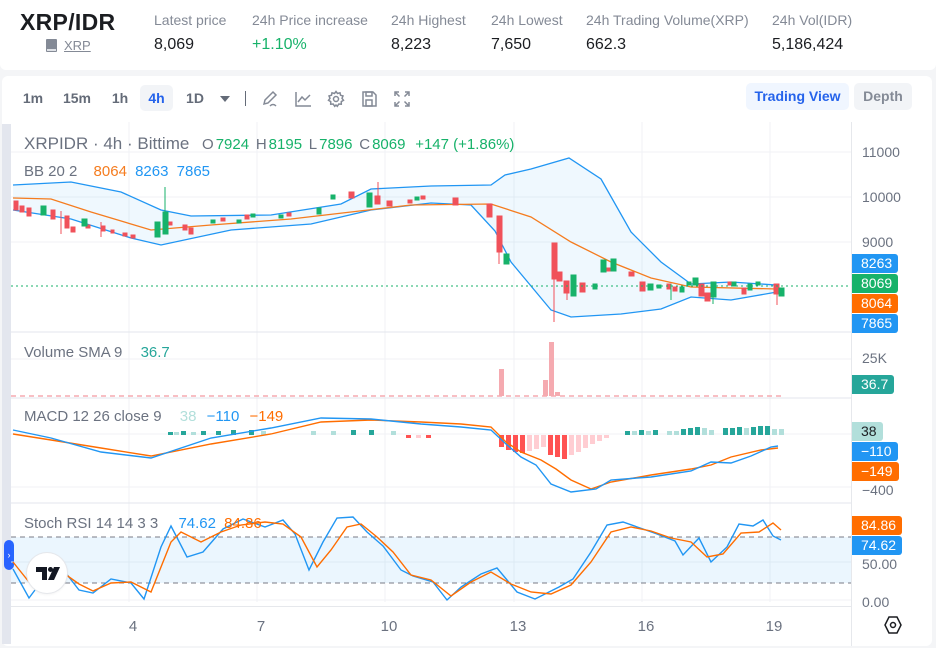 The width and height of the screenshot is (936, 648). Describe the element at coordinates (155, 352) in the screenshot. I see `volume-sma-value: 36.7` at that location.